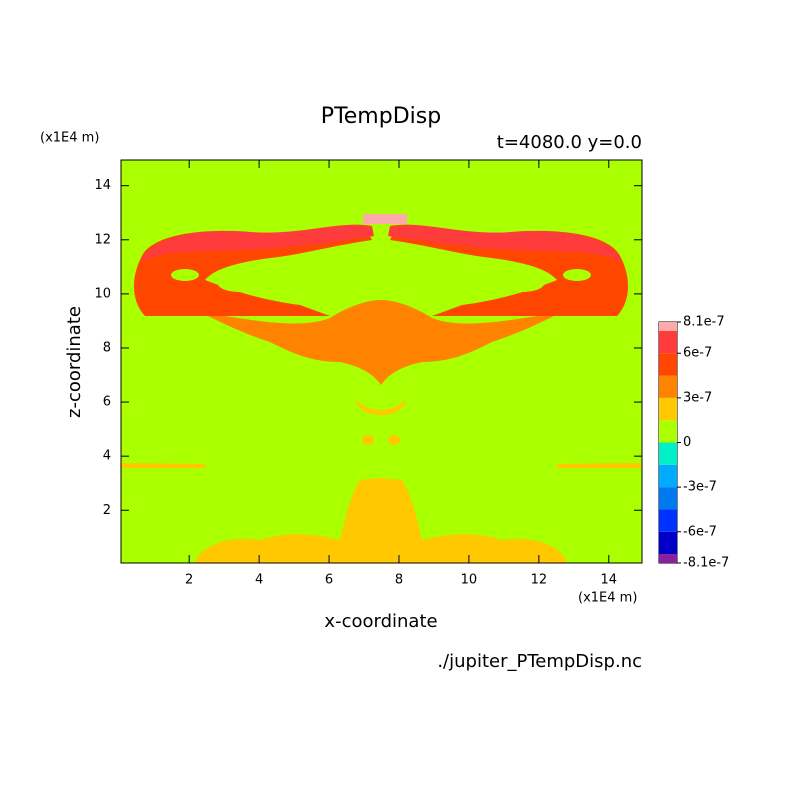 The width and height of the screenshot is (804, 808). I want to click on chart-title: PTempDisp, so click(381, 116).